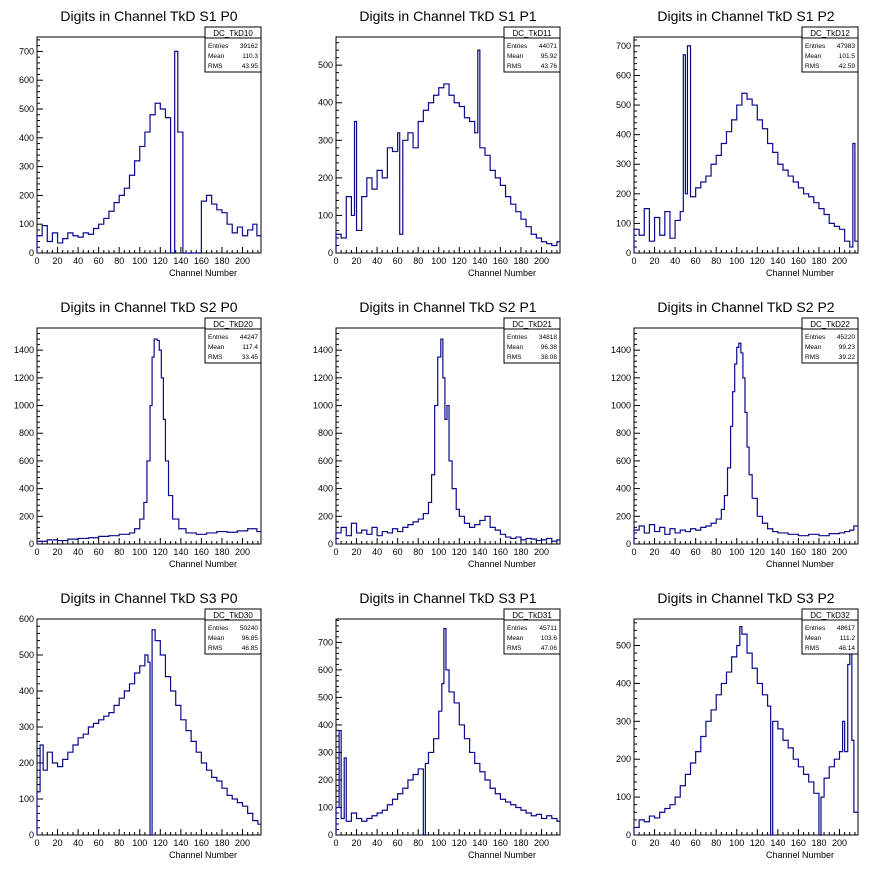 This screenshot has width=896, height=872. Describe the element at coordinates (548, 337) in the screenshot. I see `stats-value: 34818` at that location.